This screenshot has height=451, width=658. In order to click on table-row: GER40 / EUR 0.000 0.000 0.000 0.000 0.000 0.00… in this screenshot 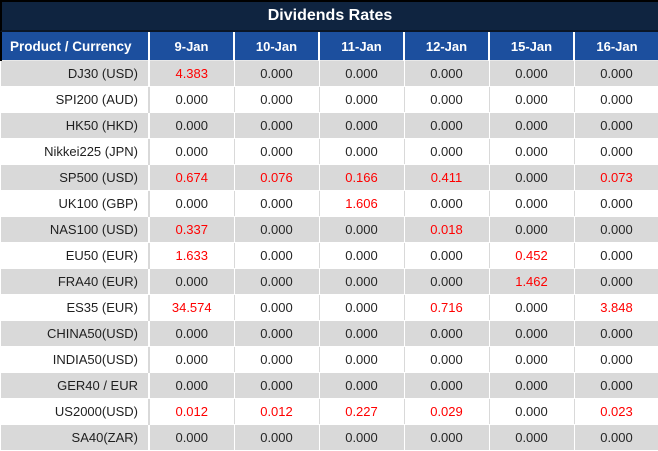, I will do `click(329, 385)`.